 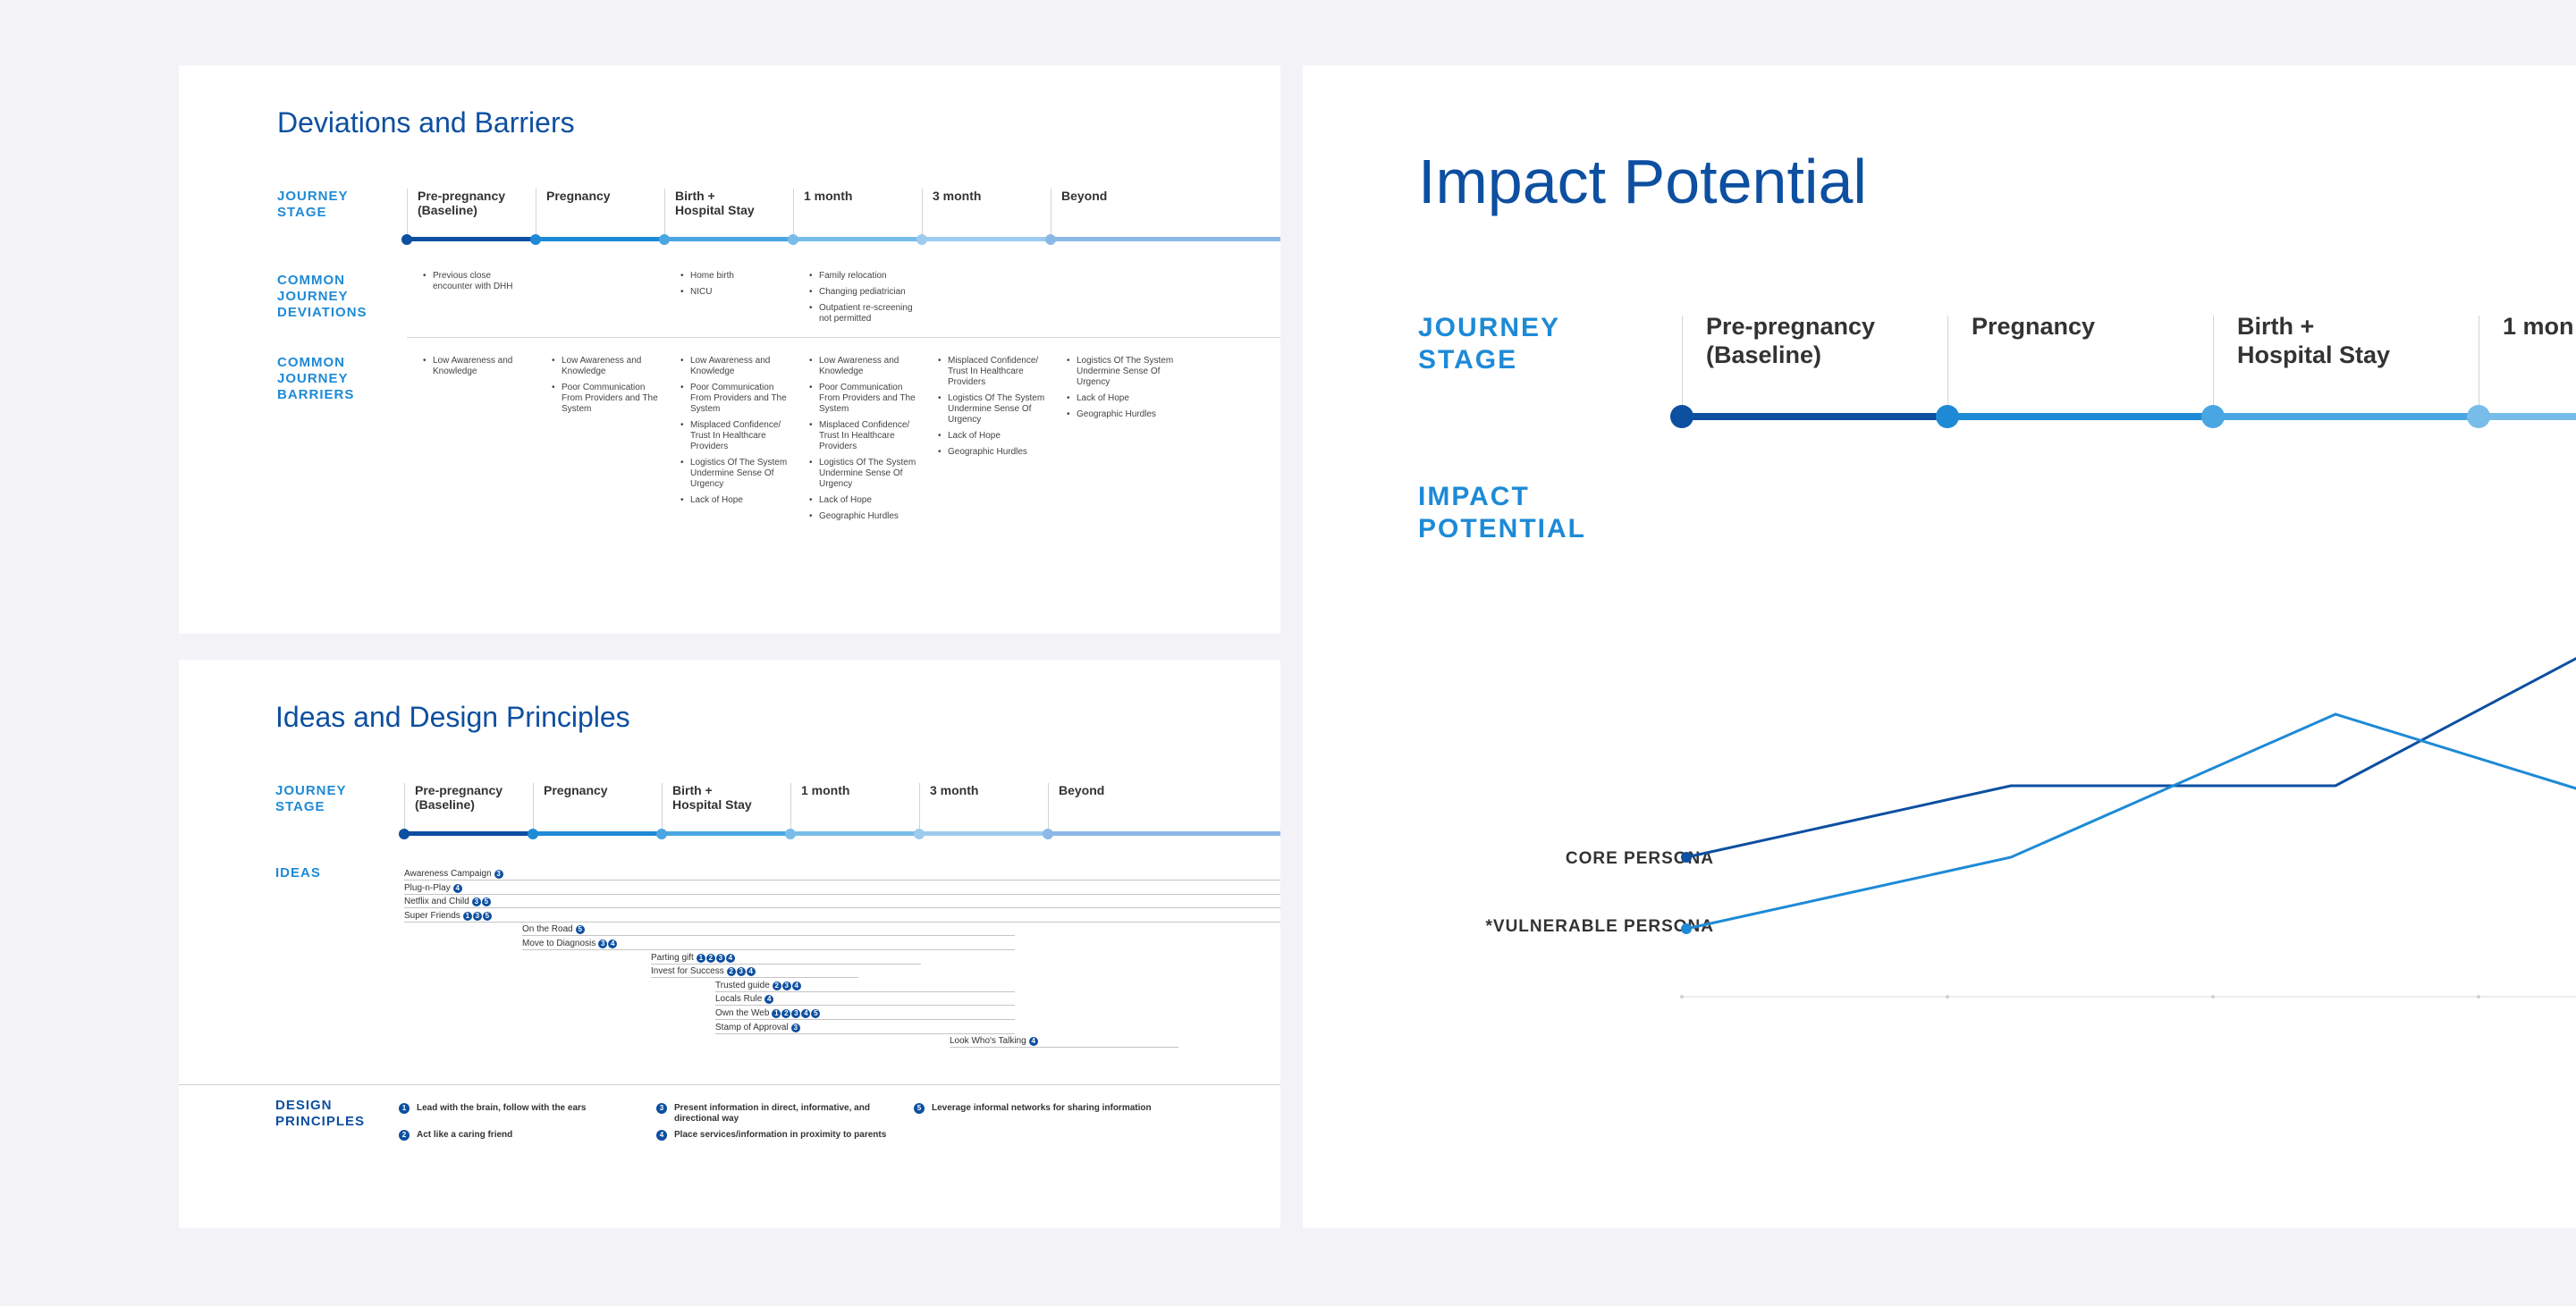 I want to click on deviation-item: NICU, so click(x=735, y=292).